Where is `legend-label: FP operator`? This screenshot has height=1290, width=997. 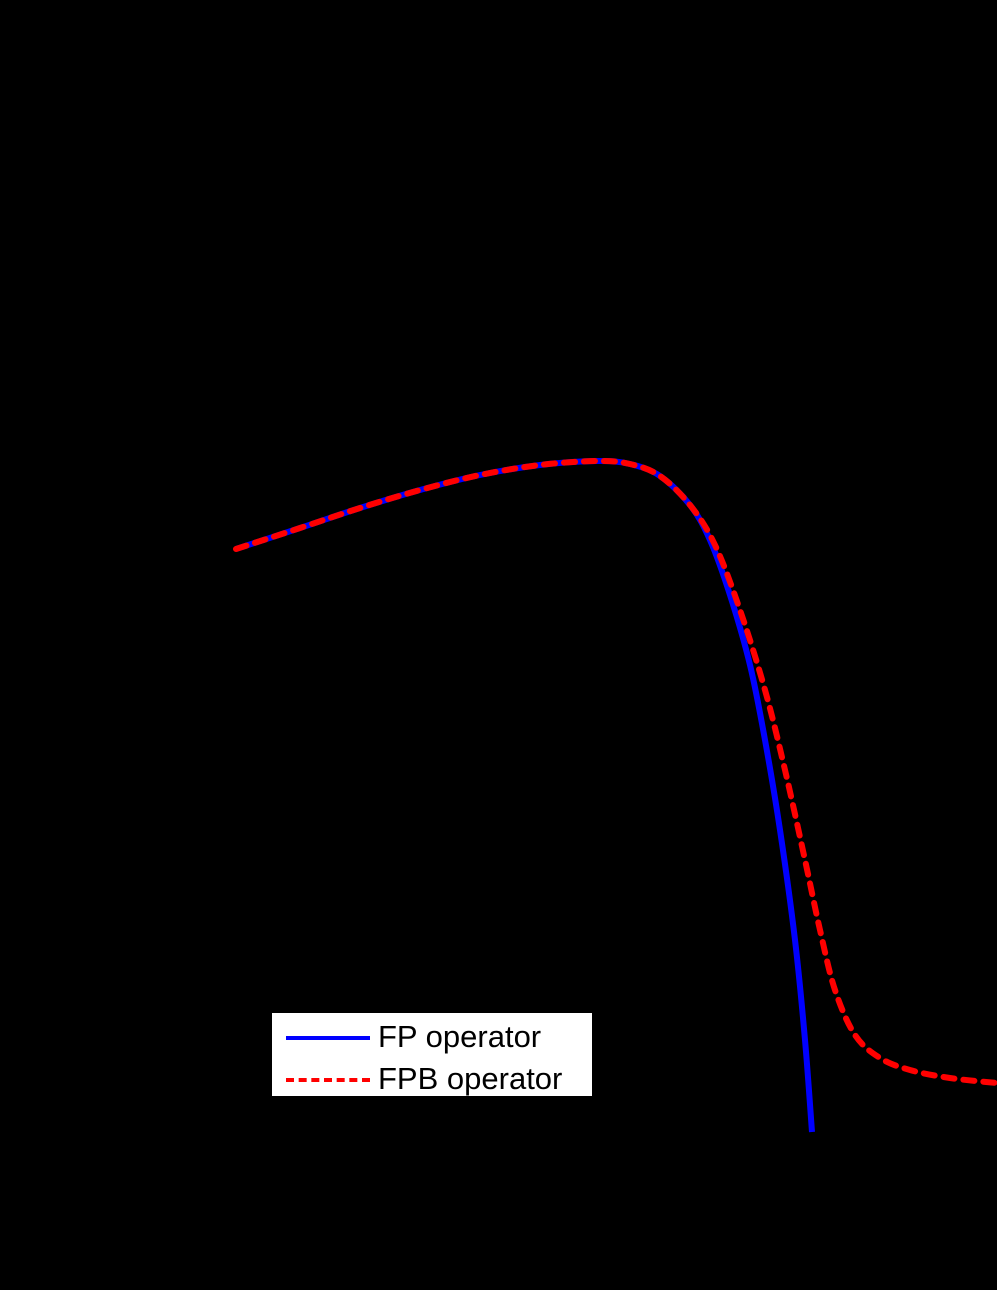 legend-label: FP operator is located at coordinates (460, 1036).